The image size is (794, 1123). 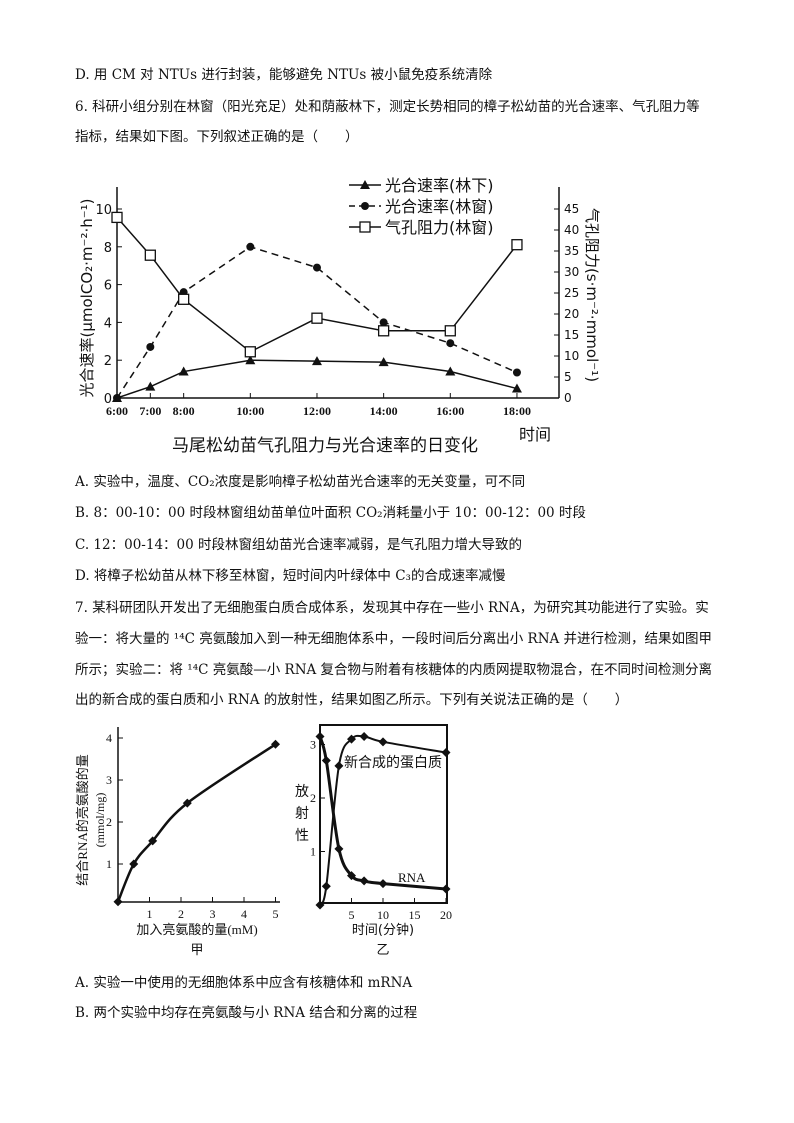 What do you see at coordinates (108, 399) in the screenshot?
I see `y-tick-label: 0` at bounding box center [108, 399].